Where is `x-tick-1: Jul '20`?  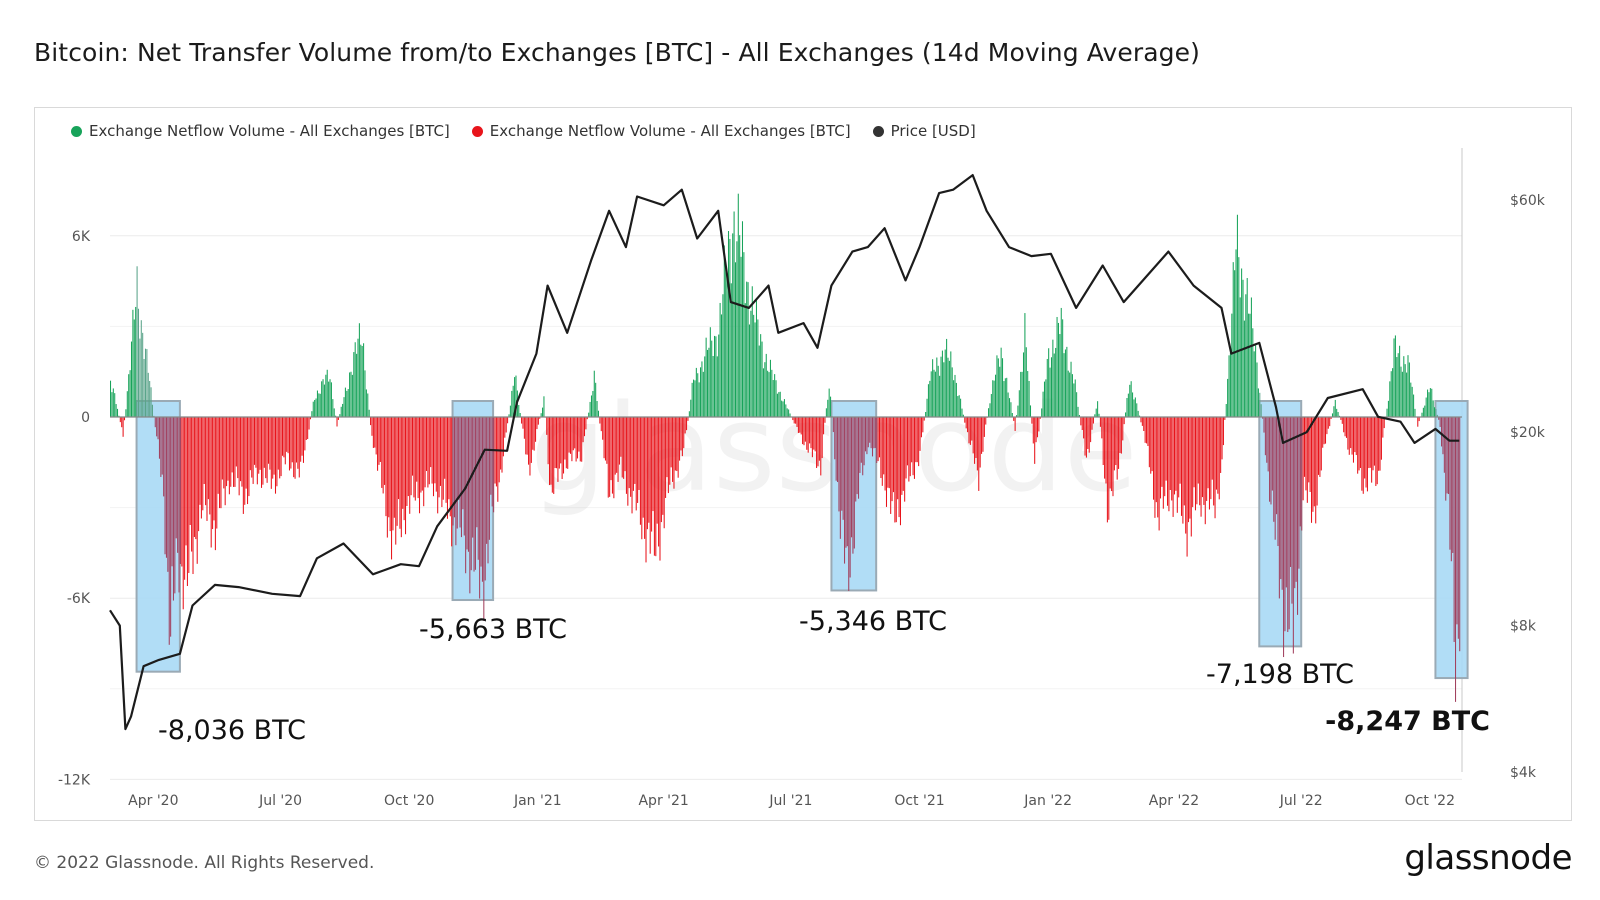 x-tick-1: Jul '20 is located at coordinates (280, 801).